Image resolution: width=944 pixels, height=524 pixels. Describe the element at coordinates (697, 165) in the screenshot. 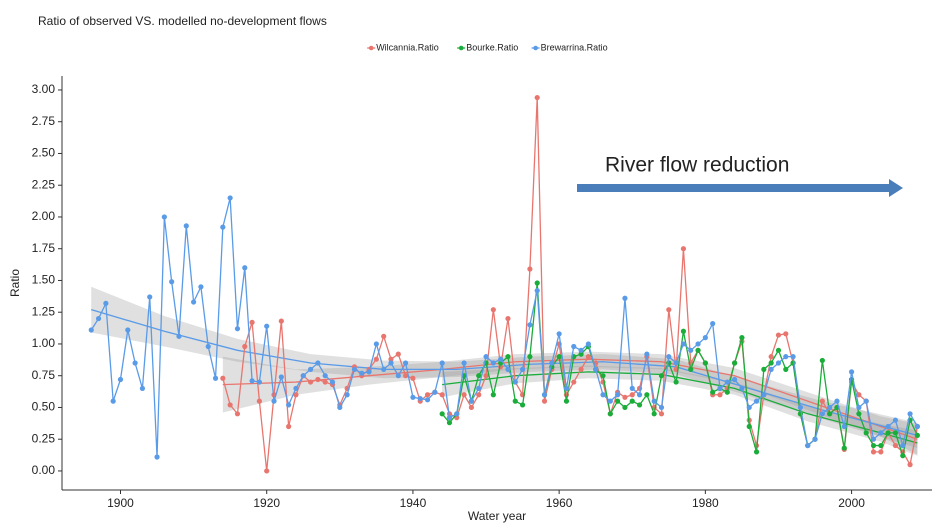

I see `annotation: River flow reduction` at that location.